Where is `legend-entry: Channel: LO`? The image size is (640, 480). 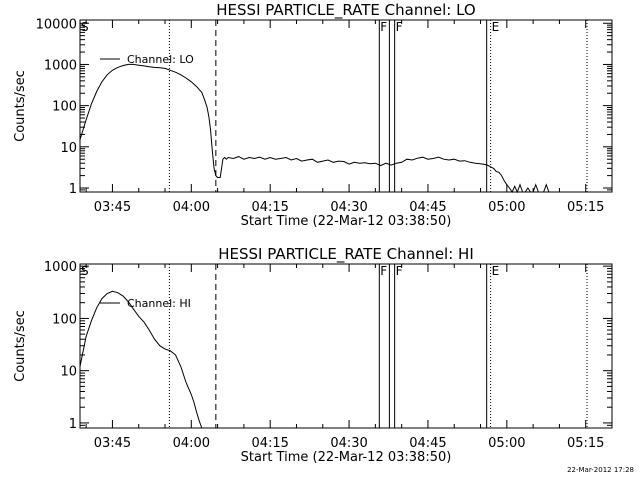
legend-entry: Channel: LO is located at coordinates (160, 59).